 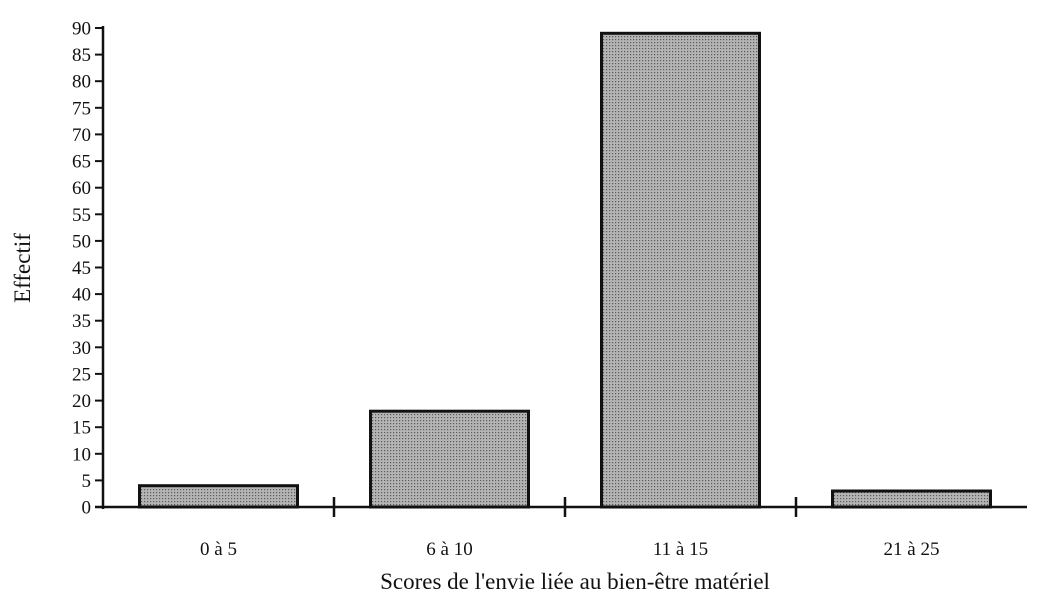 I want to click on x-tick-label: 0 à 5, so click(x=218, y=549).